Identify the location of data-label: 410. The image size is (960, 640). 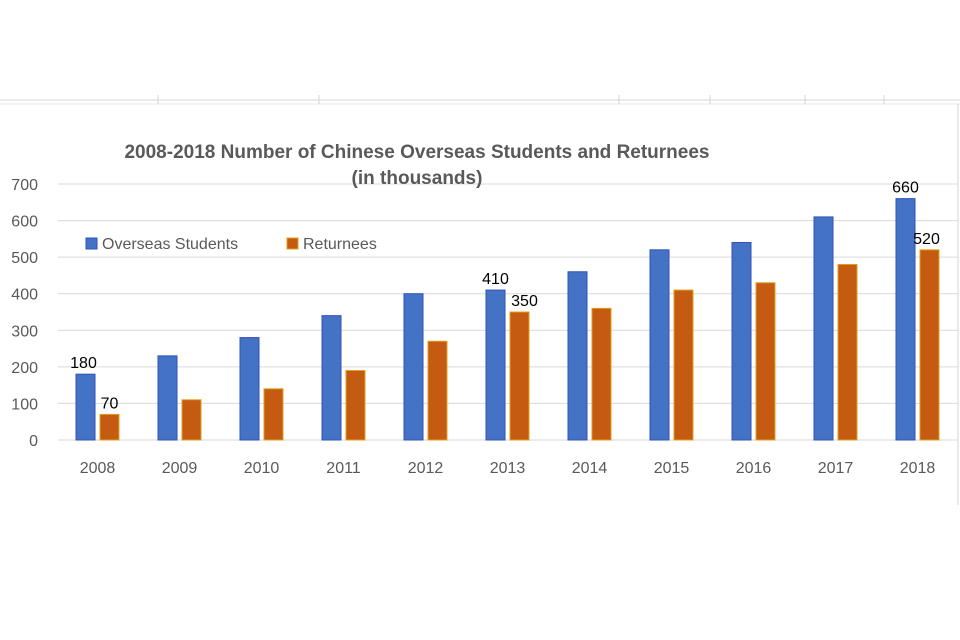
(495, 279).